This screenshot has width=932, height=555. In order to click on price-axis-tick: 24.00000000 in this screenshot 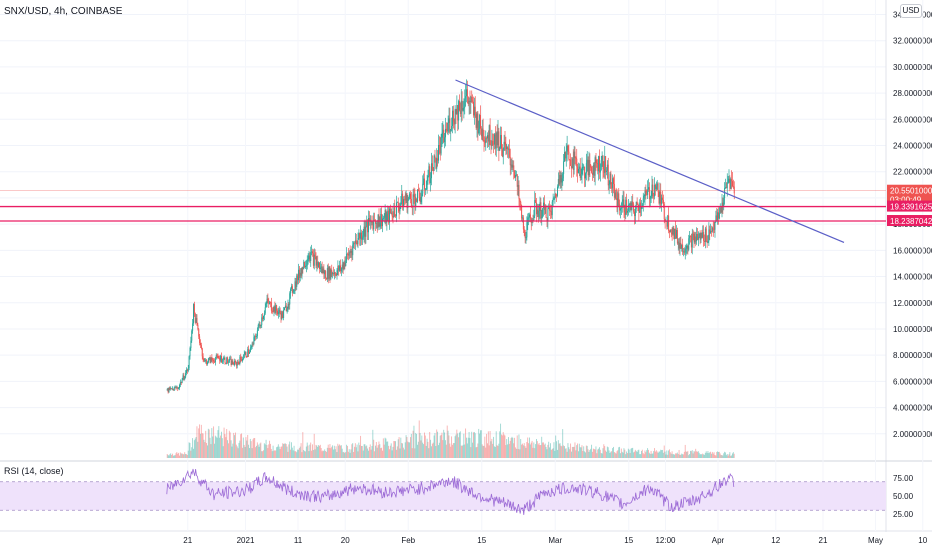, I will do `click(912, 146)`.